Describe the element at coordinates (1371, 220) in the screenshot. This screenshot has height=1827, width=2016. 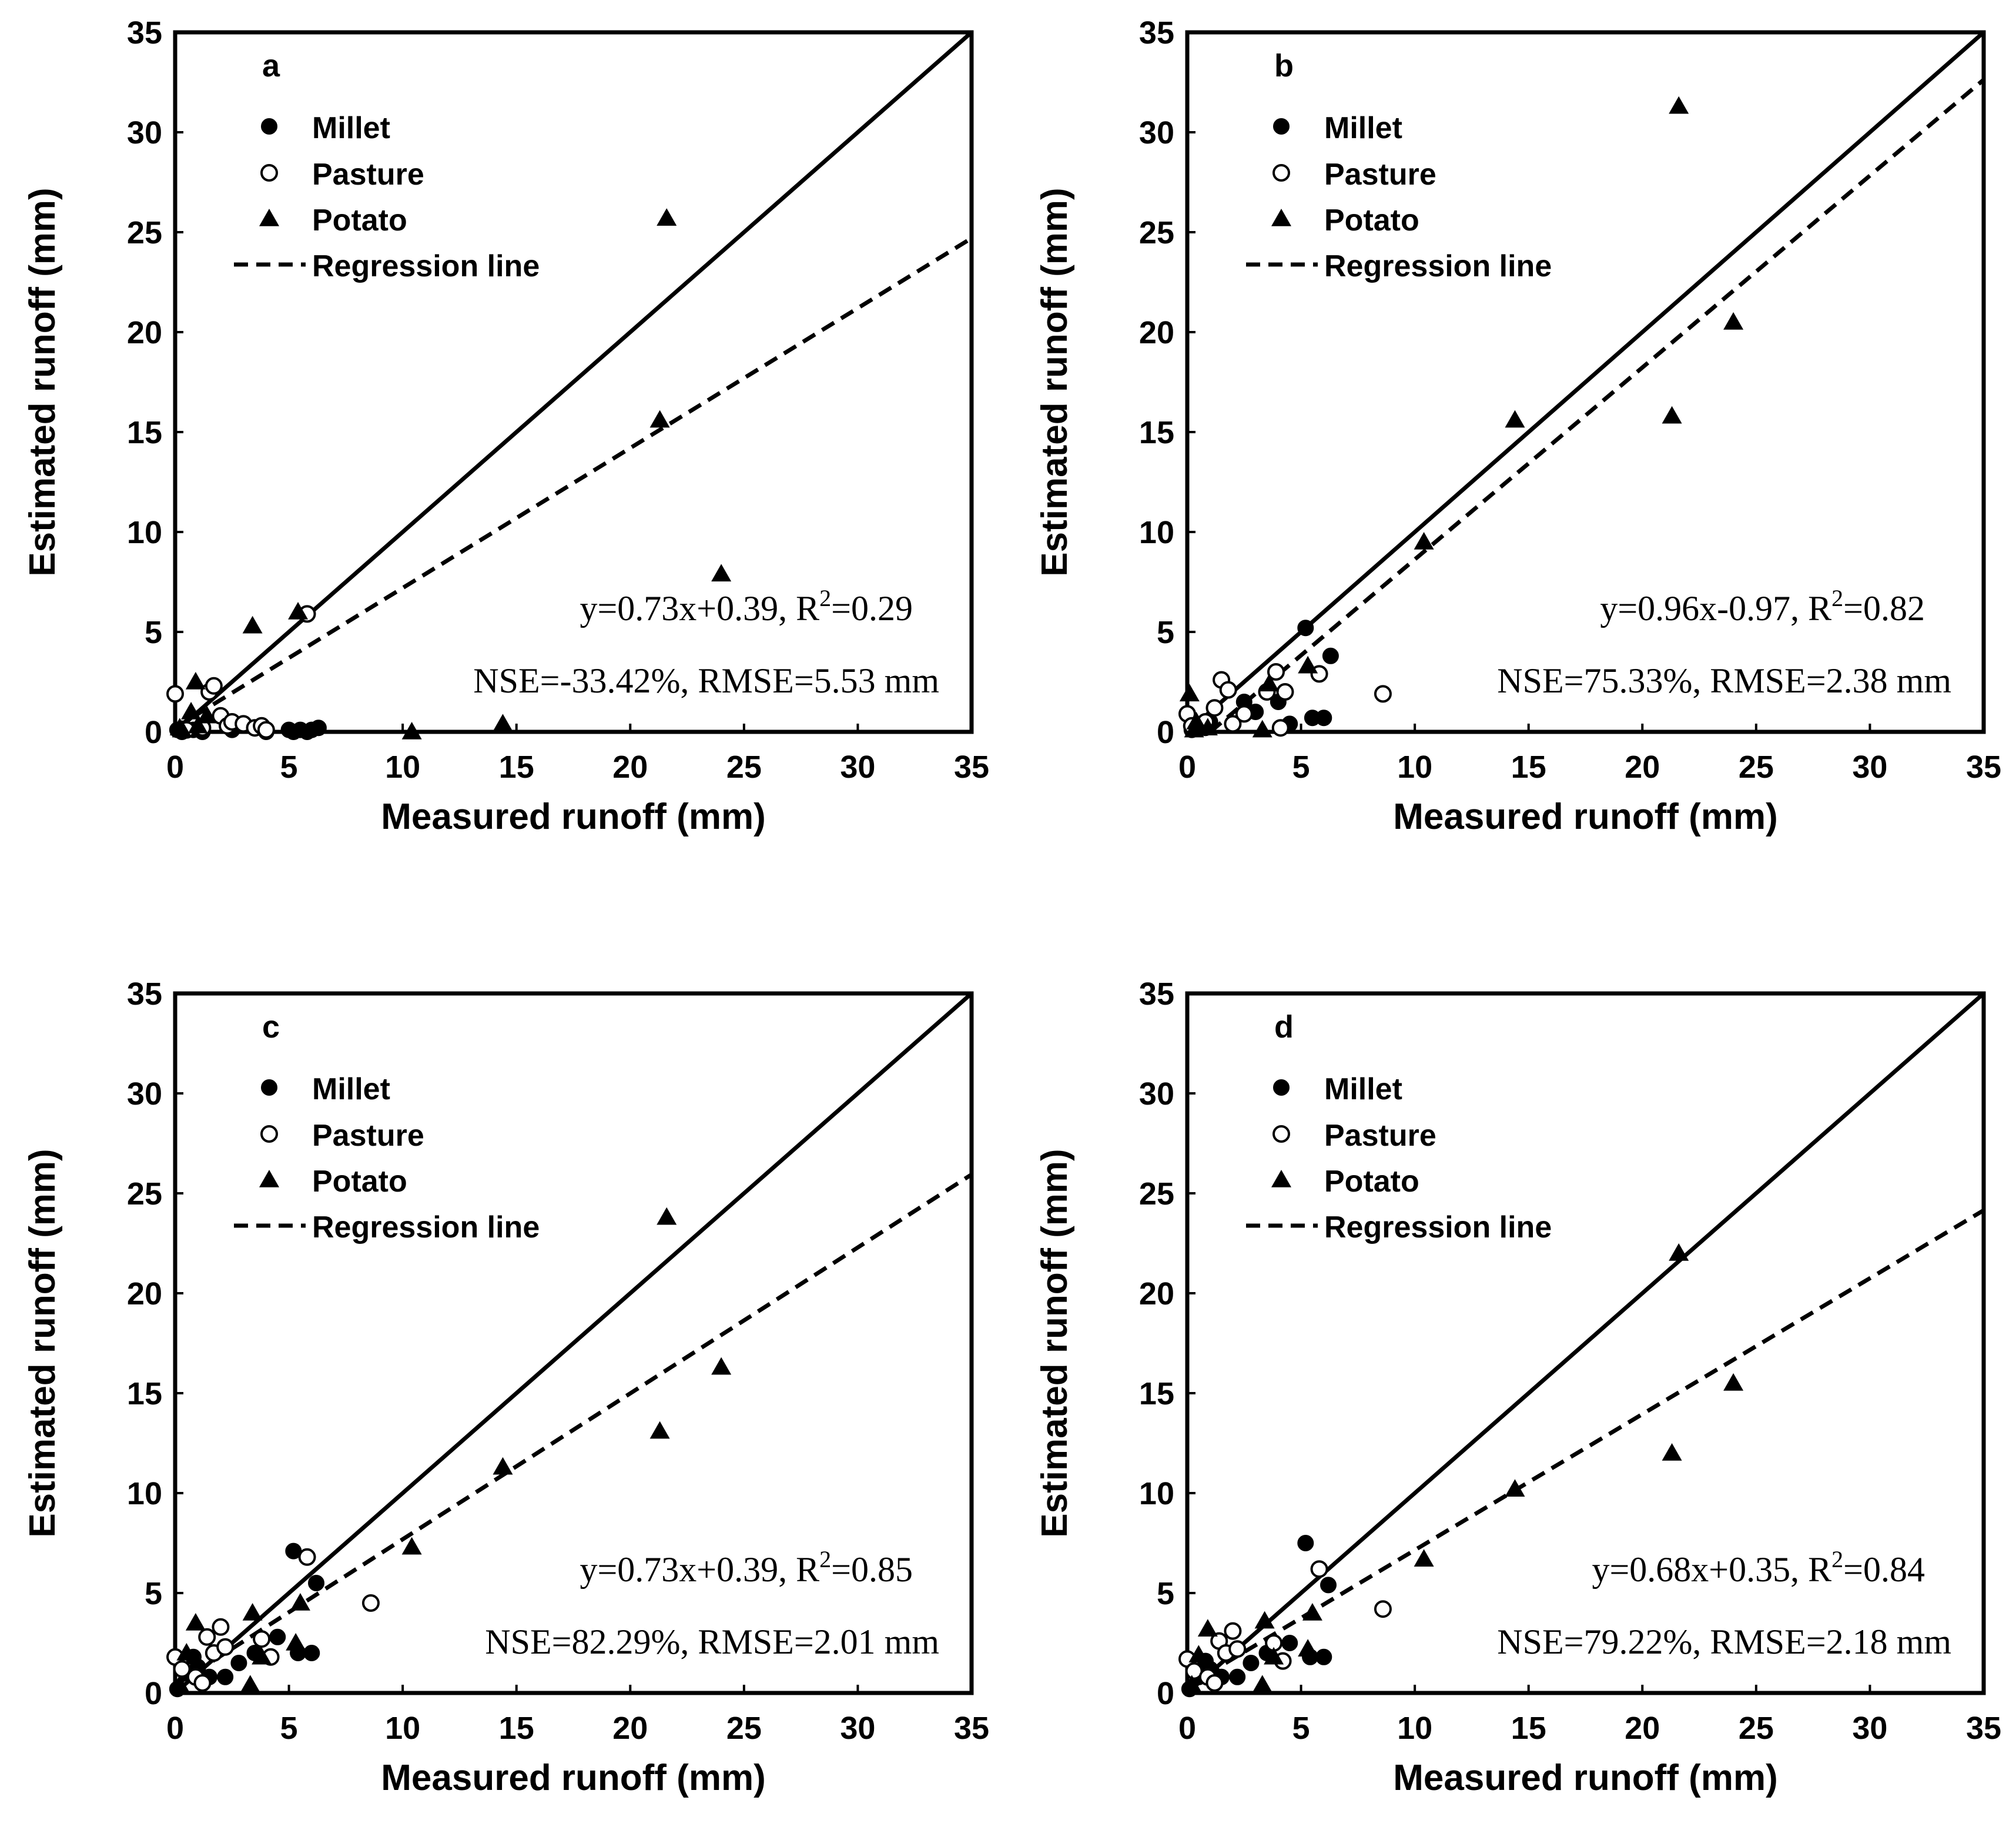
I see `panel-b-legend-label: Potato` at that location.